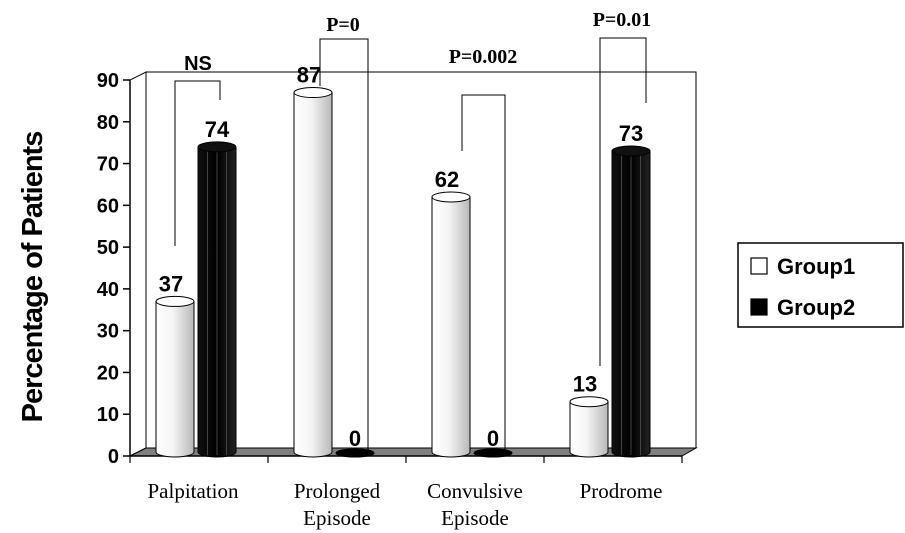 Image resolution: width=905 pixels, height=533 pixels. Describe the element at coordinates (108, 248) in the screenshot. I see `y-tick-label: 50` at that location.